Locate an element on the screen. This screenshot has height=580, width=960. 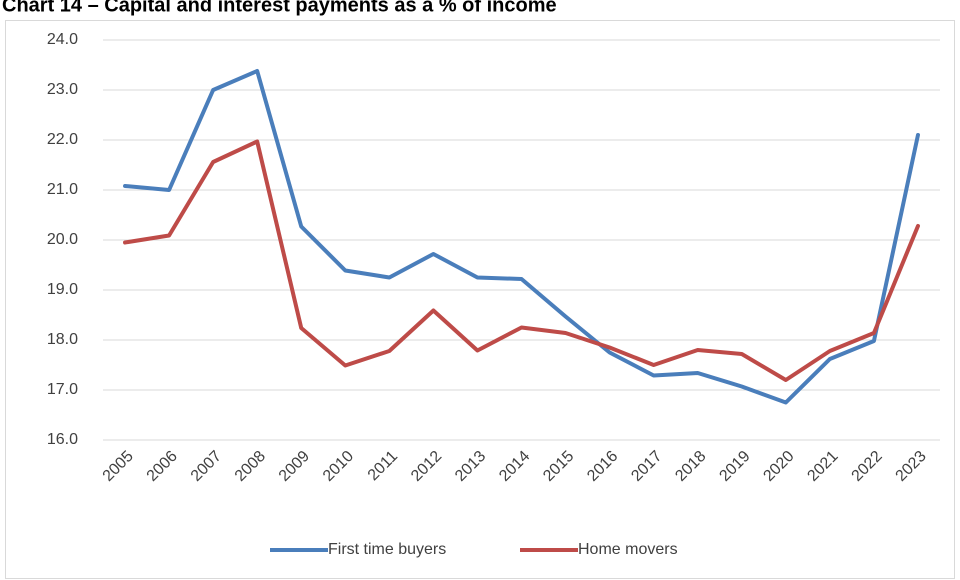
legend-label: Home movers is located at coordinates (628, 549).